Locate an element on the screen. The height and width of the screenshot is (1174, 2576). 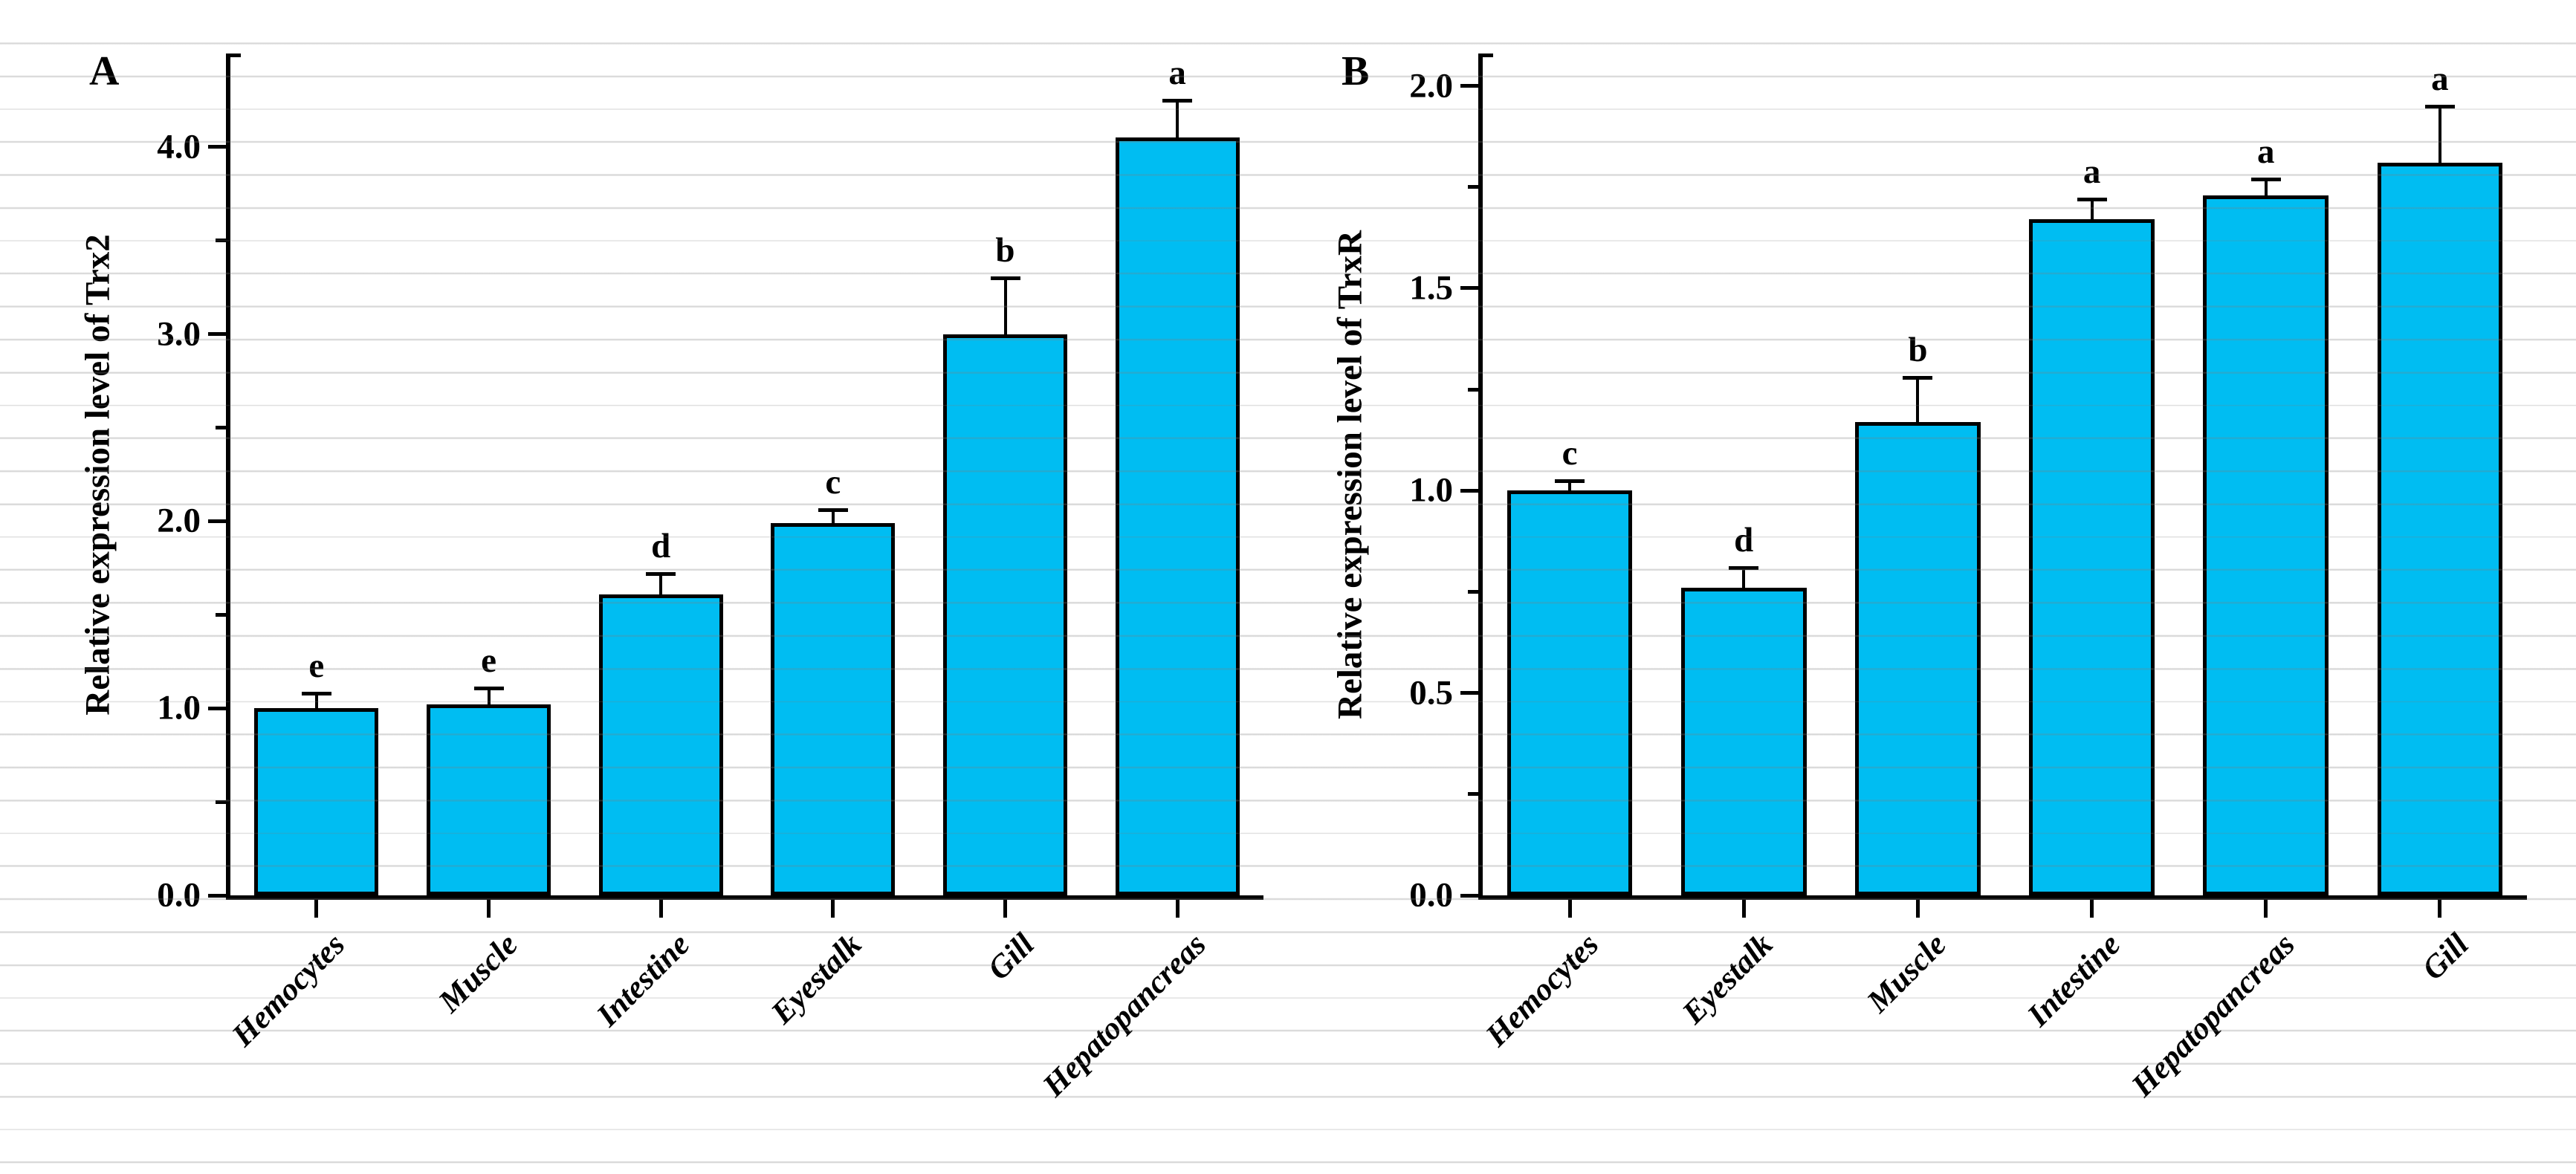
y-axis-title: Relative expression level of TrxR is located at coordinates (1350, 474).